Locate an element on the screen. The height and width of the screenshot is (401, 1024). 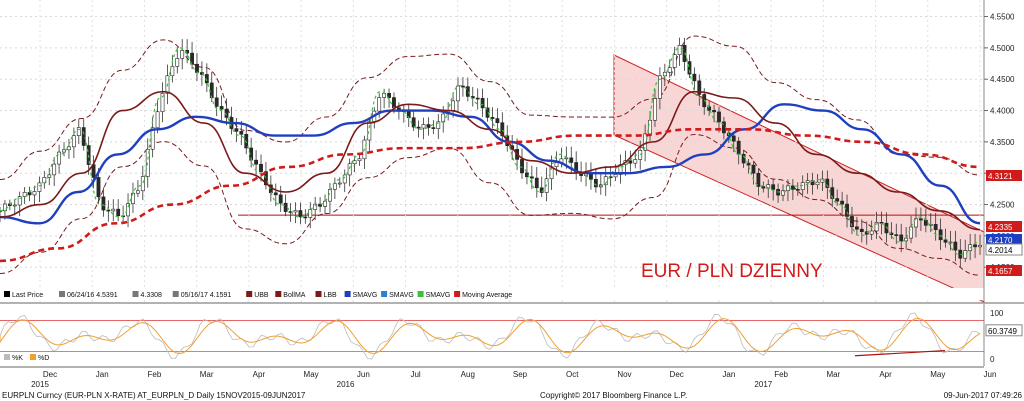
legend-entry: Last Price is located at coordinates (27, 295).